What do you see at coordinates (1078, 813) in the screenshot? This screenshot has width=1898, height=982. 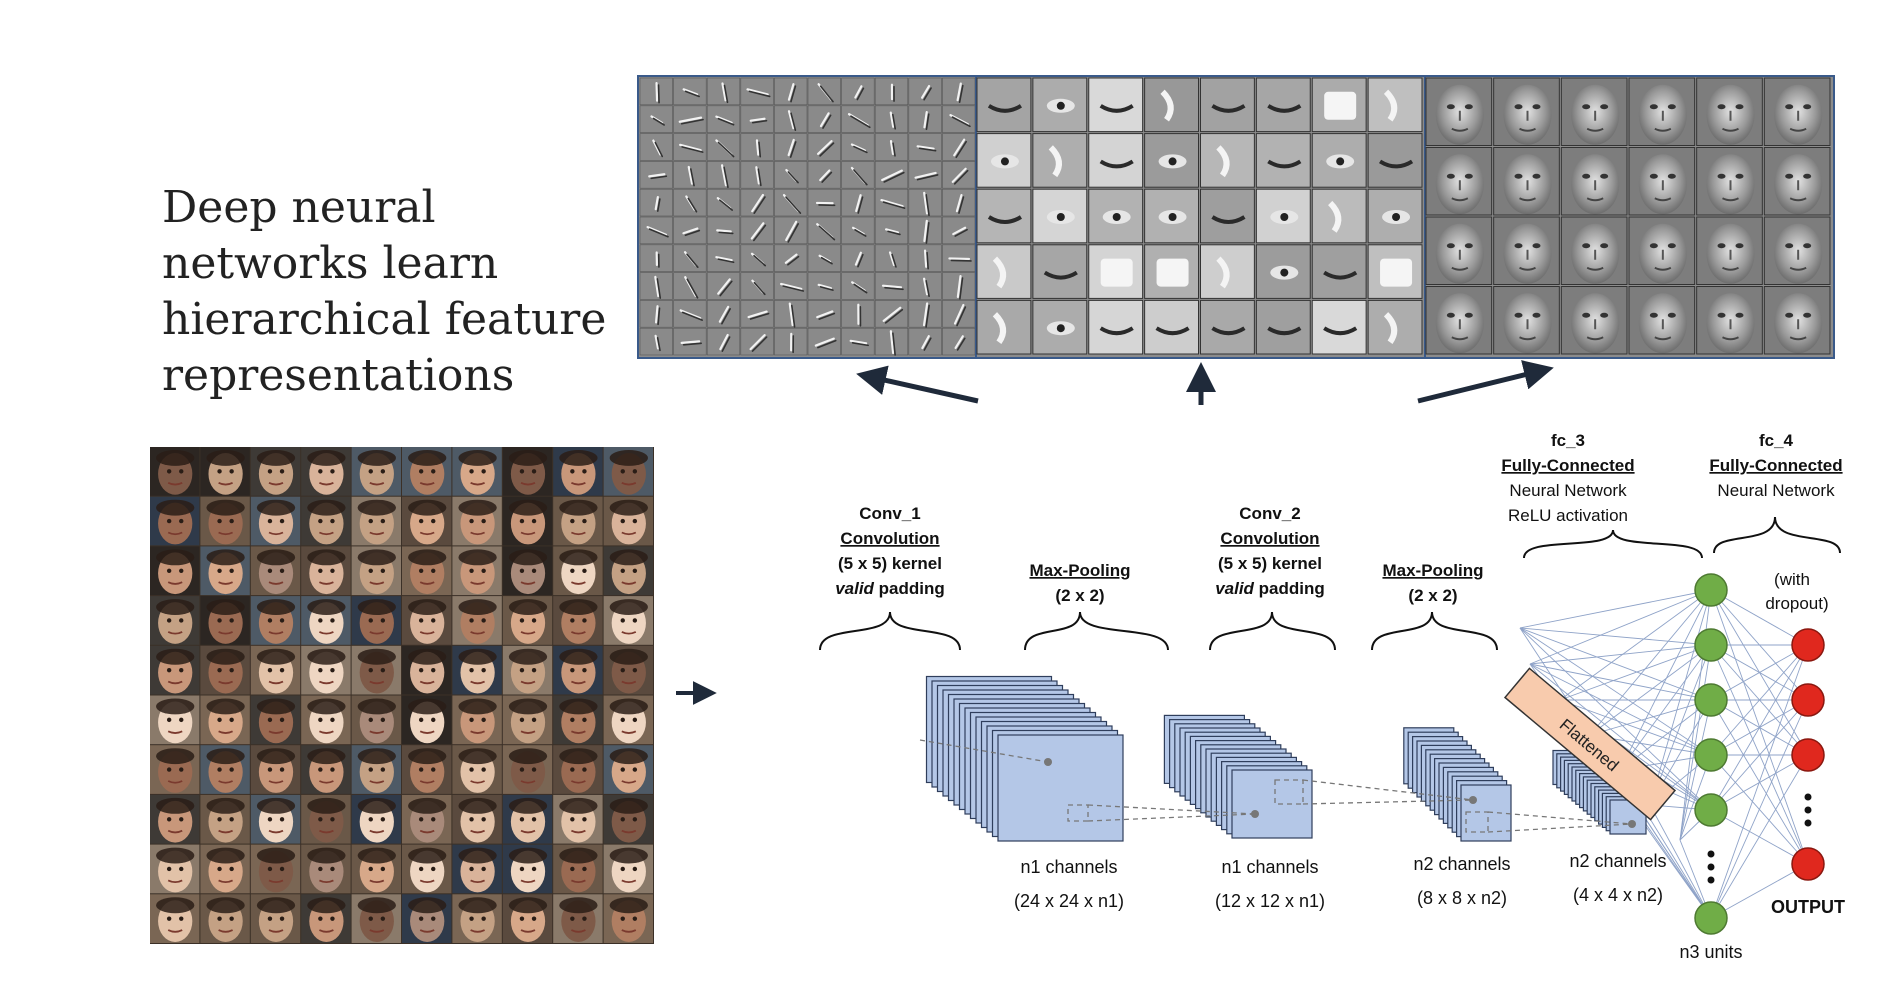 I see `rf-box-a` at bounding box center [1078, 813].